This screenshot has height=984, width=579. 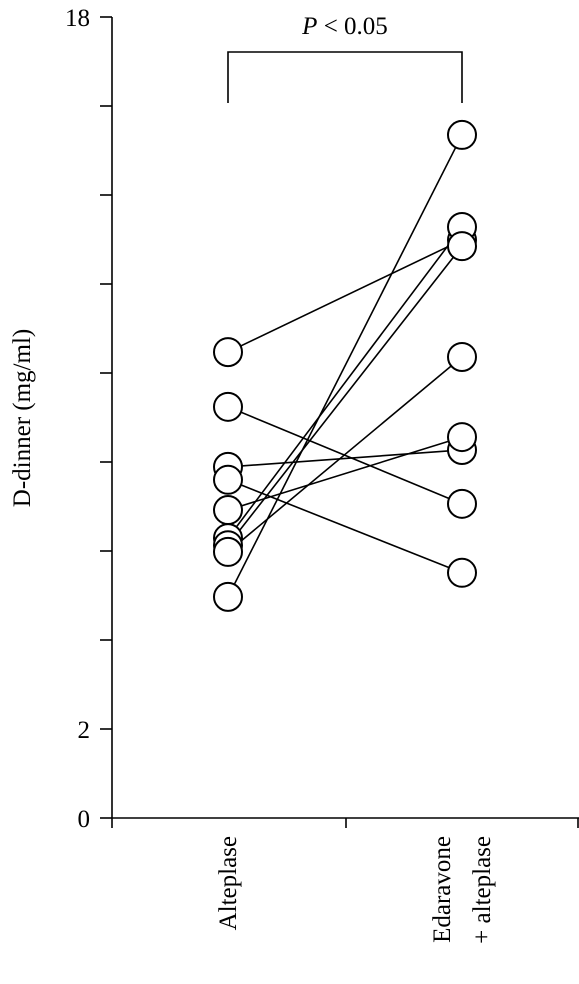 I want to click on y-tick-label: 18, so click(x=77, y=18).